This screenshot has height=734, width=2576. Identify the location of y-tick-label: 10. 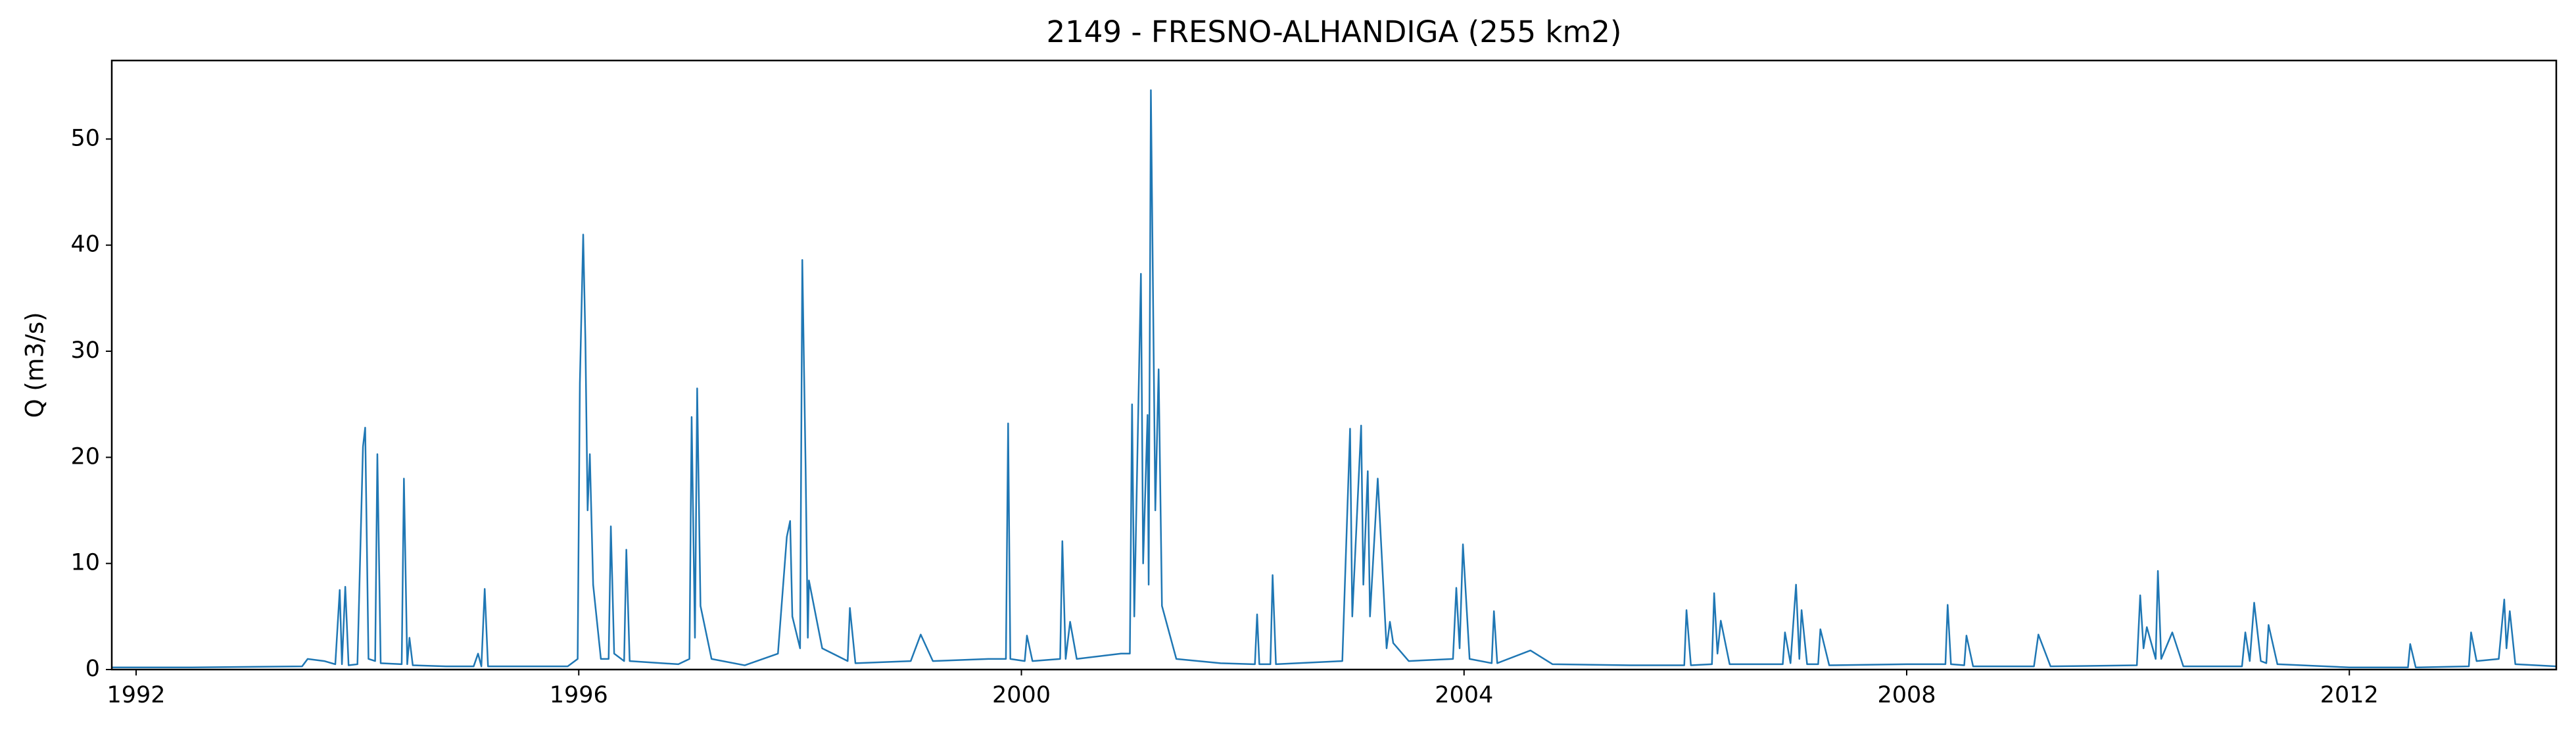
(85, 563).